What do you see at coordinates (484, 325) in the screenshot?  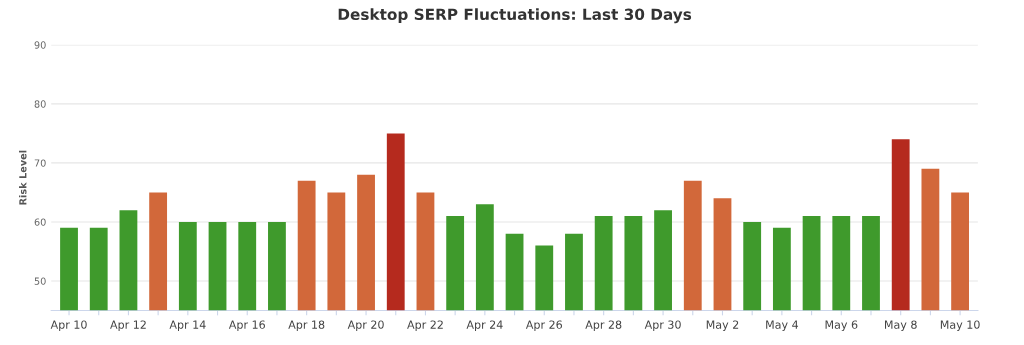 I see `x-tick-label: Apr 24` at bounding box center [484, 325].